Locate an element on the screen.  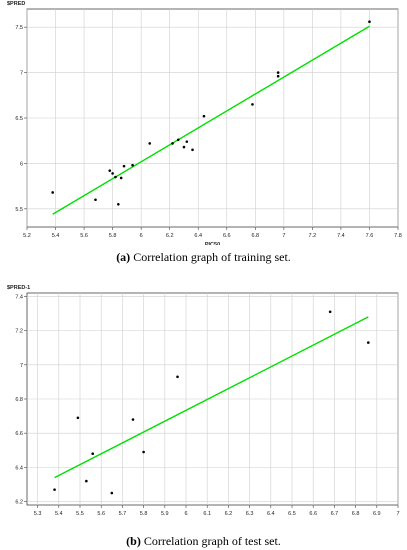
y-tick-label: 6.6 is located at coordinates (19, 434).